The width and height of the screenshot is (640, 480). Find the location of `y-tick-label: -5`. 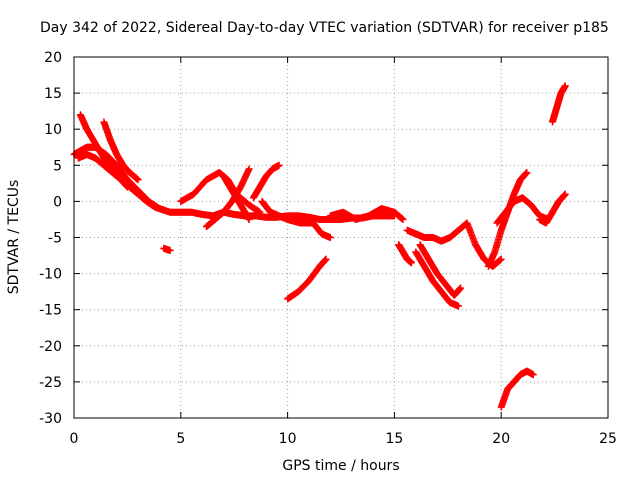

y-tick-label: -5 is located at coordinates (55, 239).